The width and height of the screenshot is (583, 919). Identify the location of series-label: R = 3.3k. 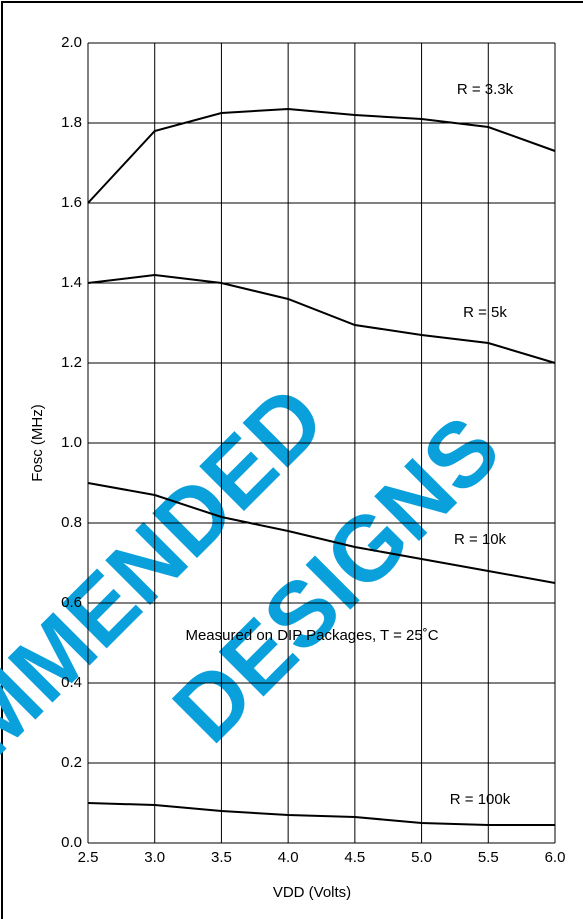
(485, 89).